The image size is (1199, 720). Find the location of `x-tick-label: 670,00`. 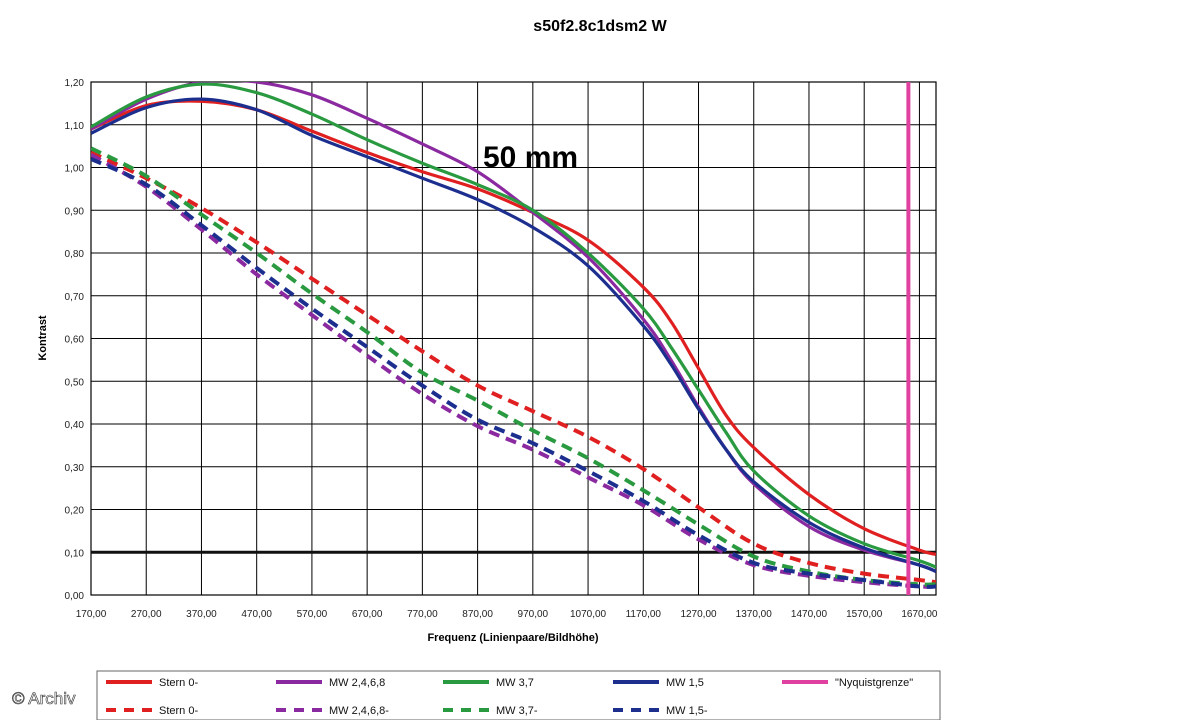

x-tick-label: 670,00 is located at coordinates (367, 614).